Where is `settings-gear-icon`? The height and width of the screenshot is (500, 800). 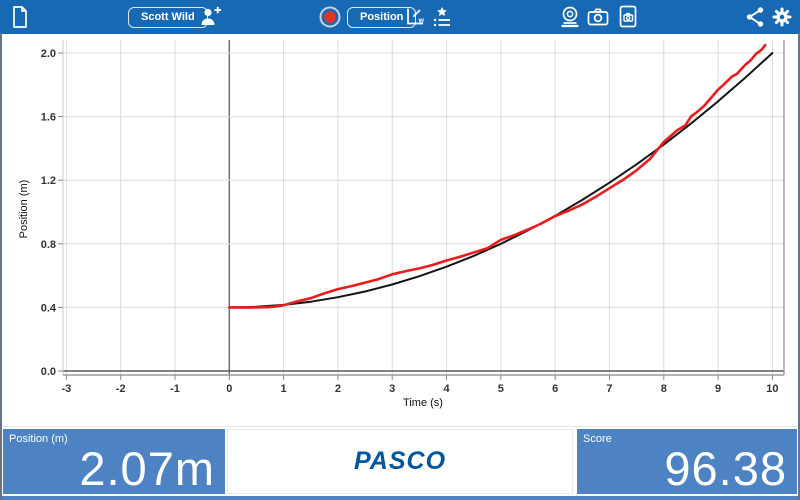 settings-gear-icon is located at coordinates (782, 17).